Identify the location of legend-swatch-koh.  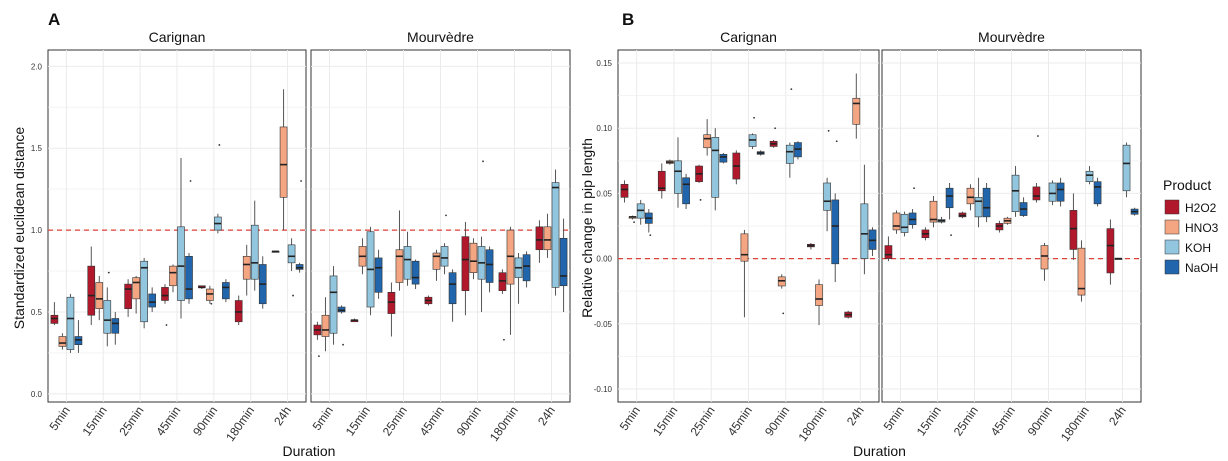
(1172, 247).